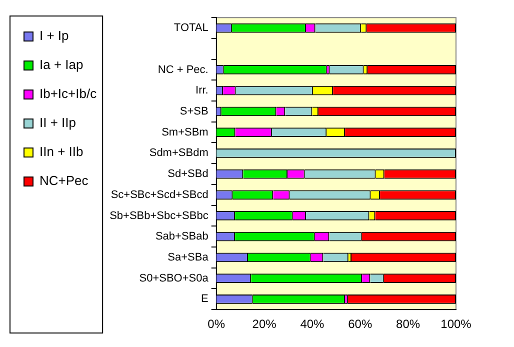  Describe the element at coordinates (312, 324) in the screenshot. I see `x-tick-label: 40%` at that location.